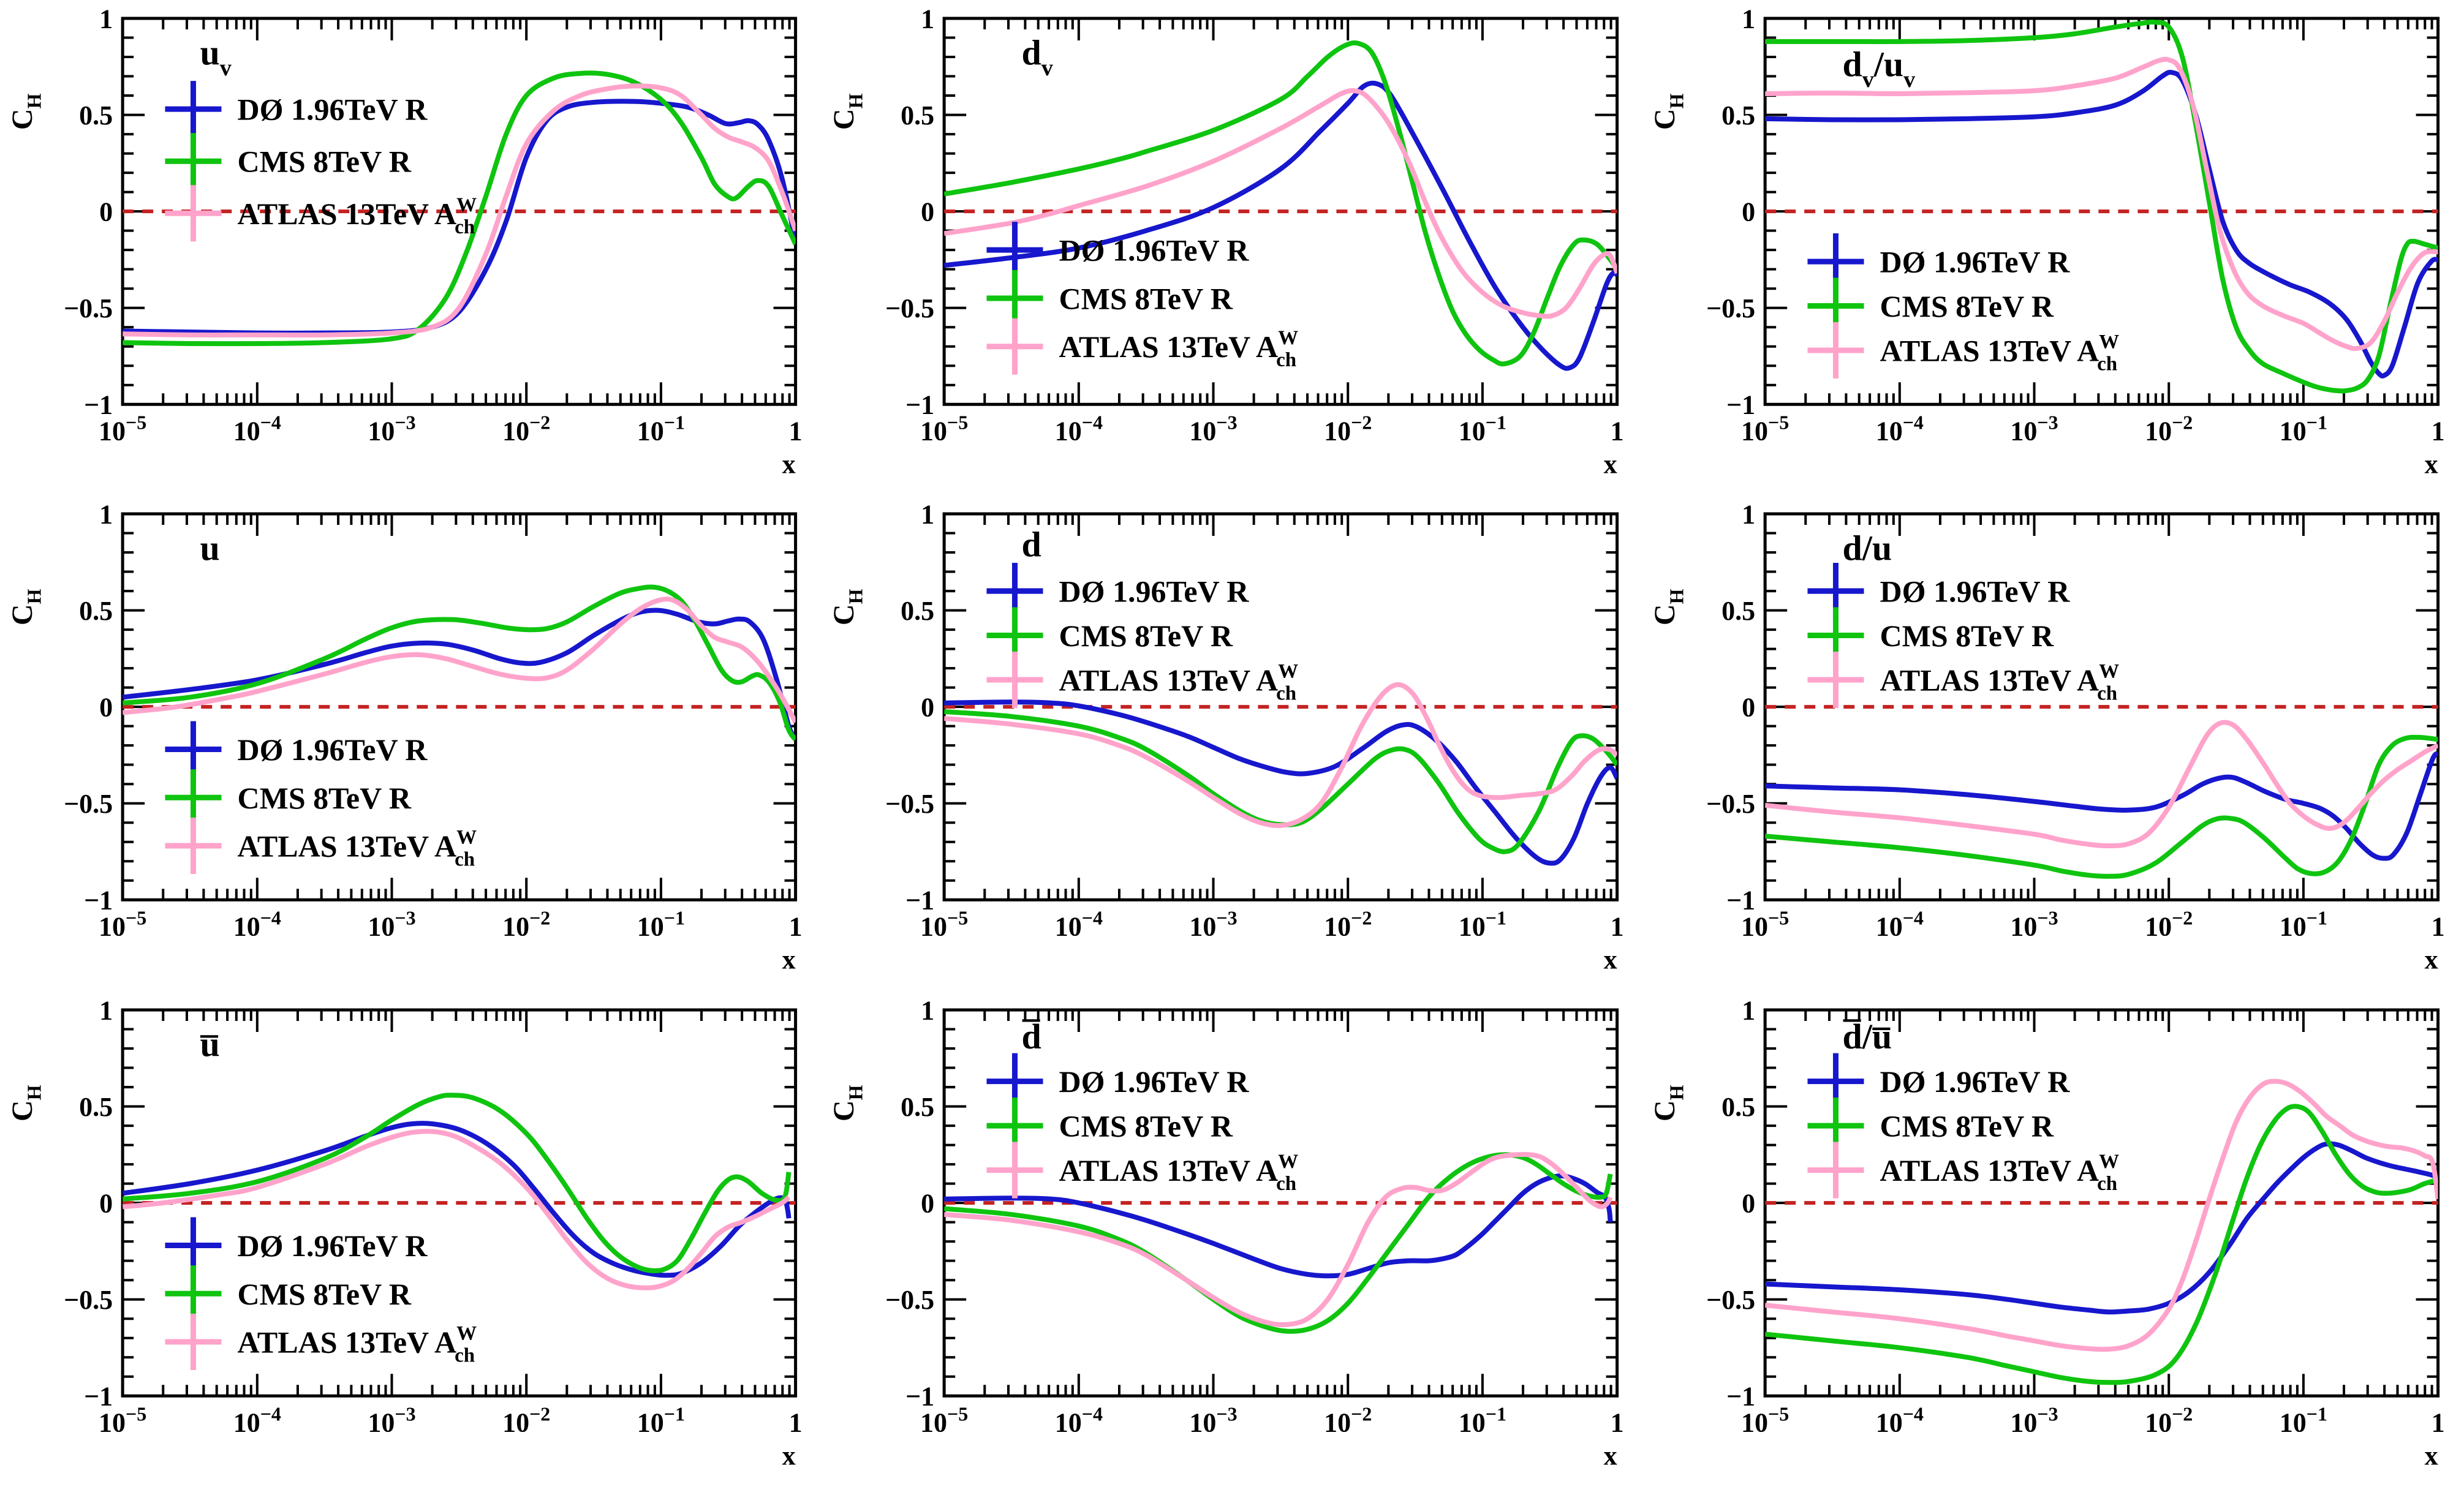 The image size is (2464, 1487). Describe the element at coordinates (1031, 545) in the screenshot. I see `panel-title: d` at that location.